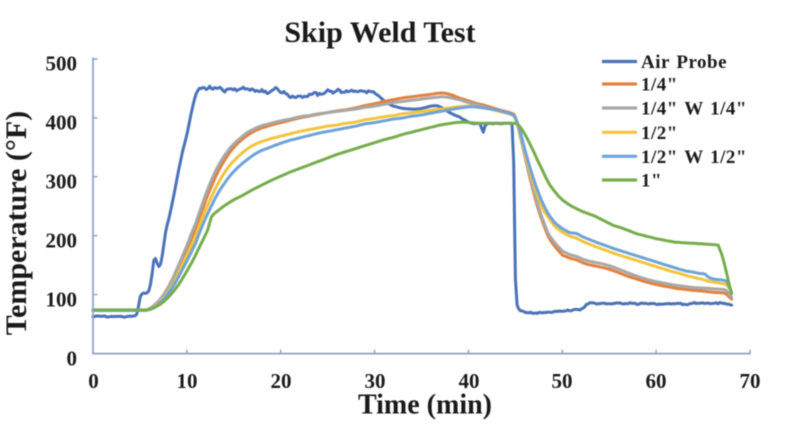 The height and width of the screenshot is (428, 800). What do you see at coordinates (425, 405) in the screenshot?
I see `svg-text: Time (min)` at bounding box center [425, 405].